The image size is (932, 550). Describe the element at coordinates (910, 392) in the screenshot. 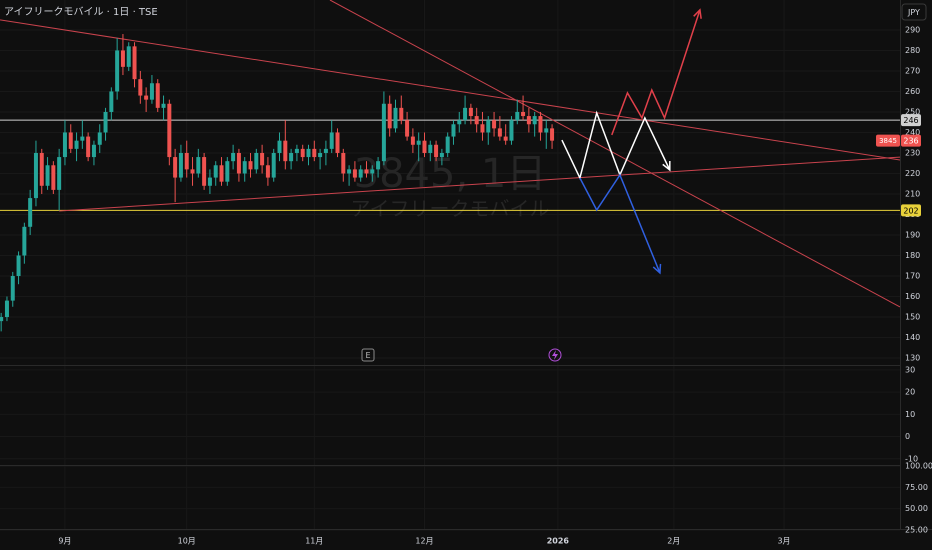

I see `y-tick-label: 20` at that location.